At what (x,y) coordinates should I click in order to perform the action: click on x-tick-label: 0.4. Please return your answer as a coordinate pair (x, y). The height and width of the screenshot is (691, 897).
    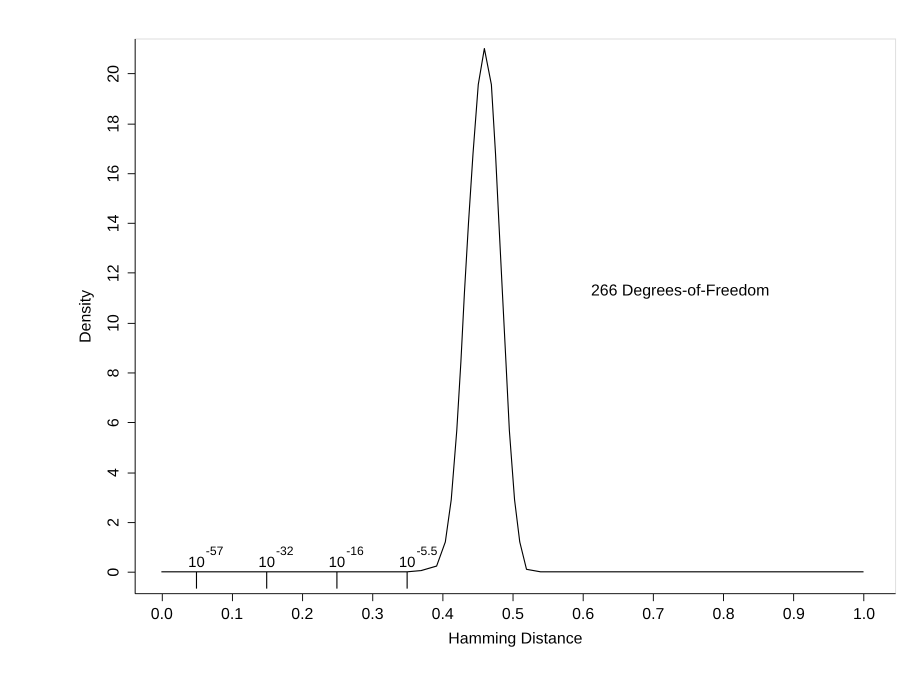
    Looking at the image, I should click on (443, 614).